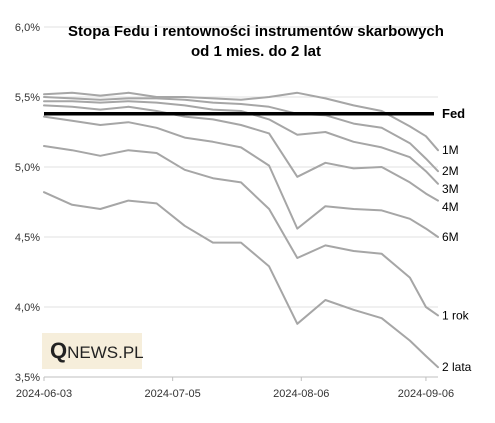  I want to click on watermark-logo-initial: Q, so click(58, 350).